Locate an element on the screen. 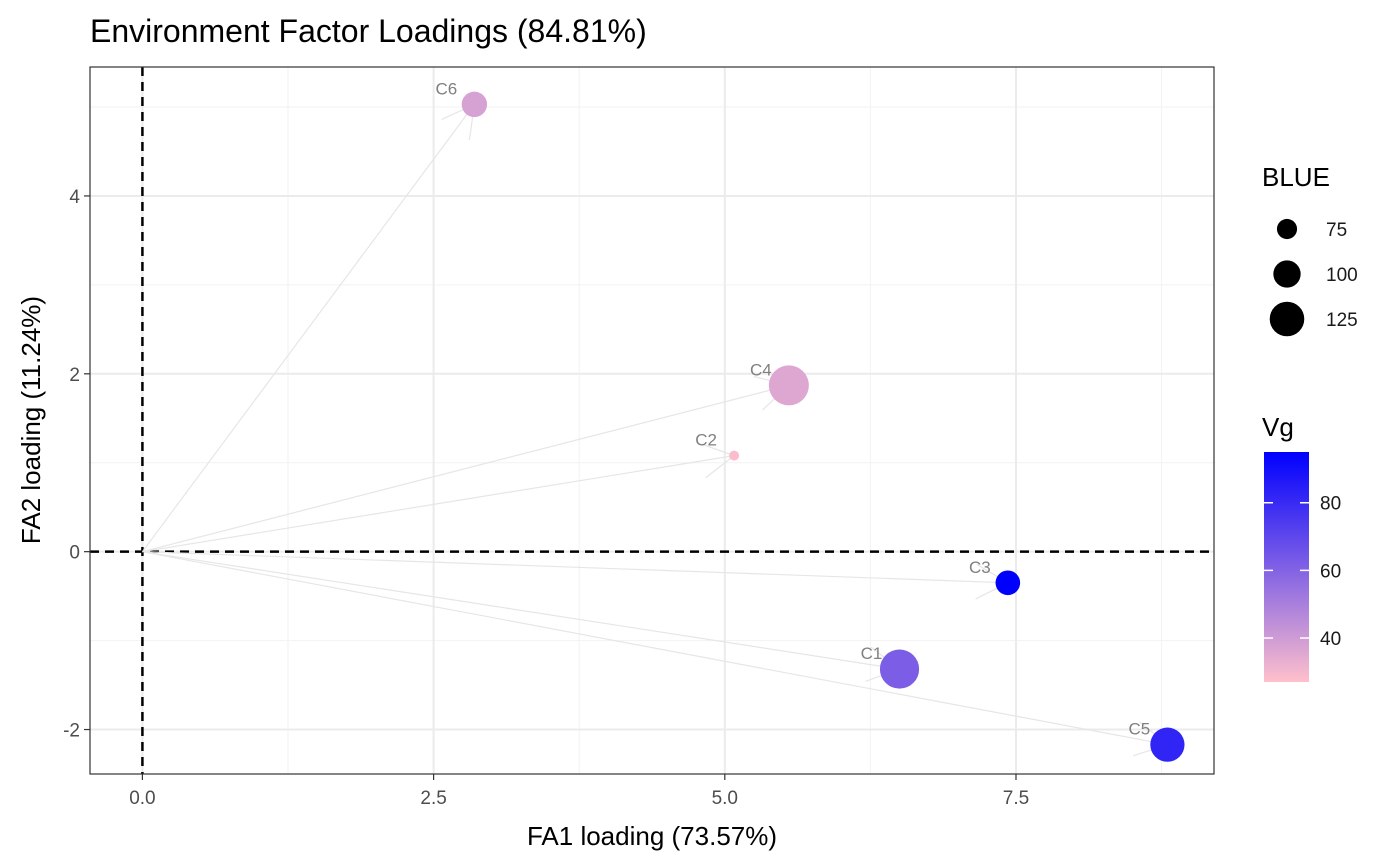  x-tick-label: 2.5 is located at coordinates (433, 798).